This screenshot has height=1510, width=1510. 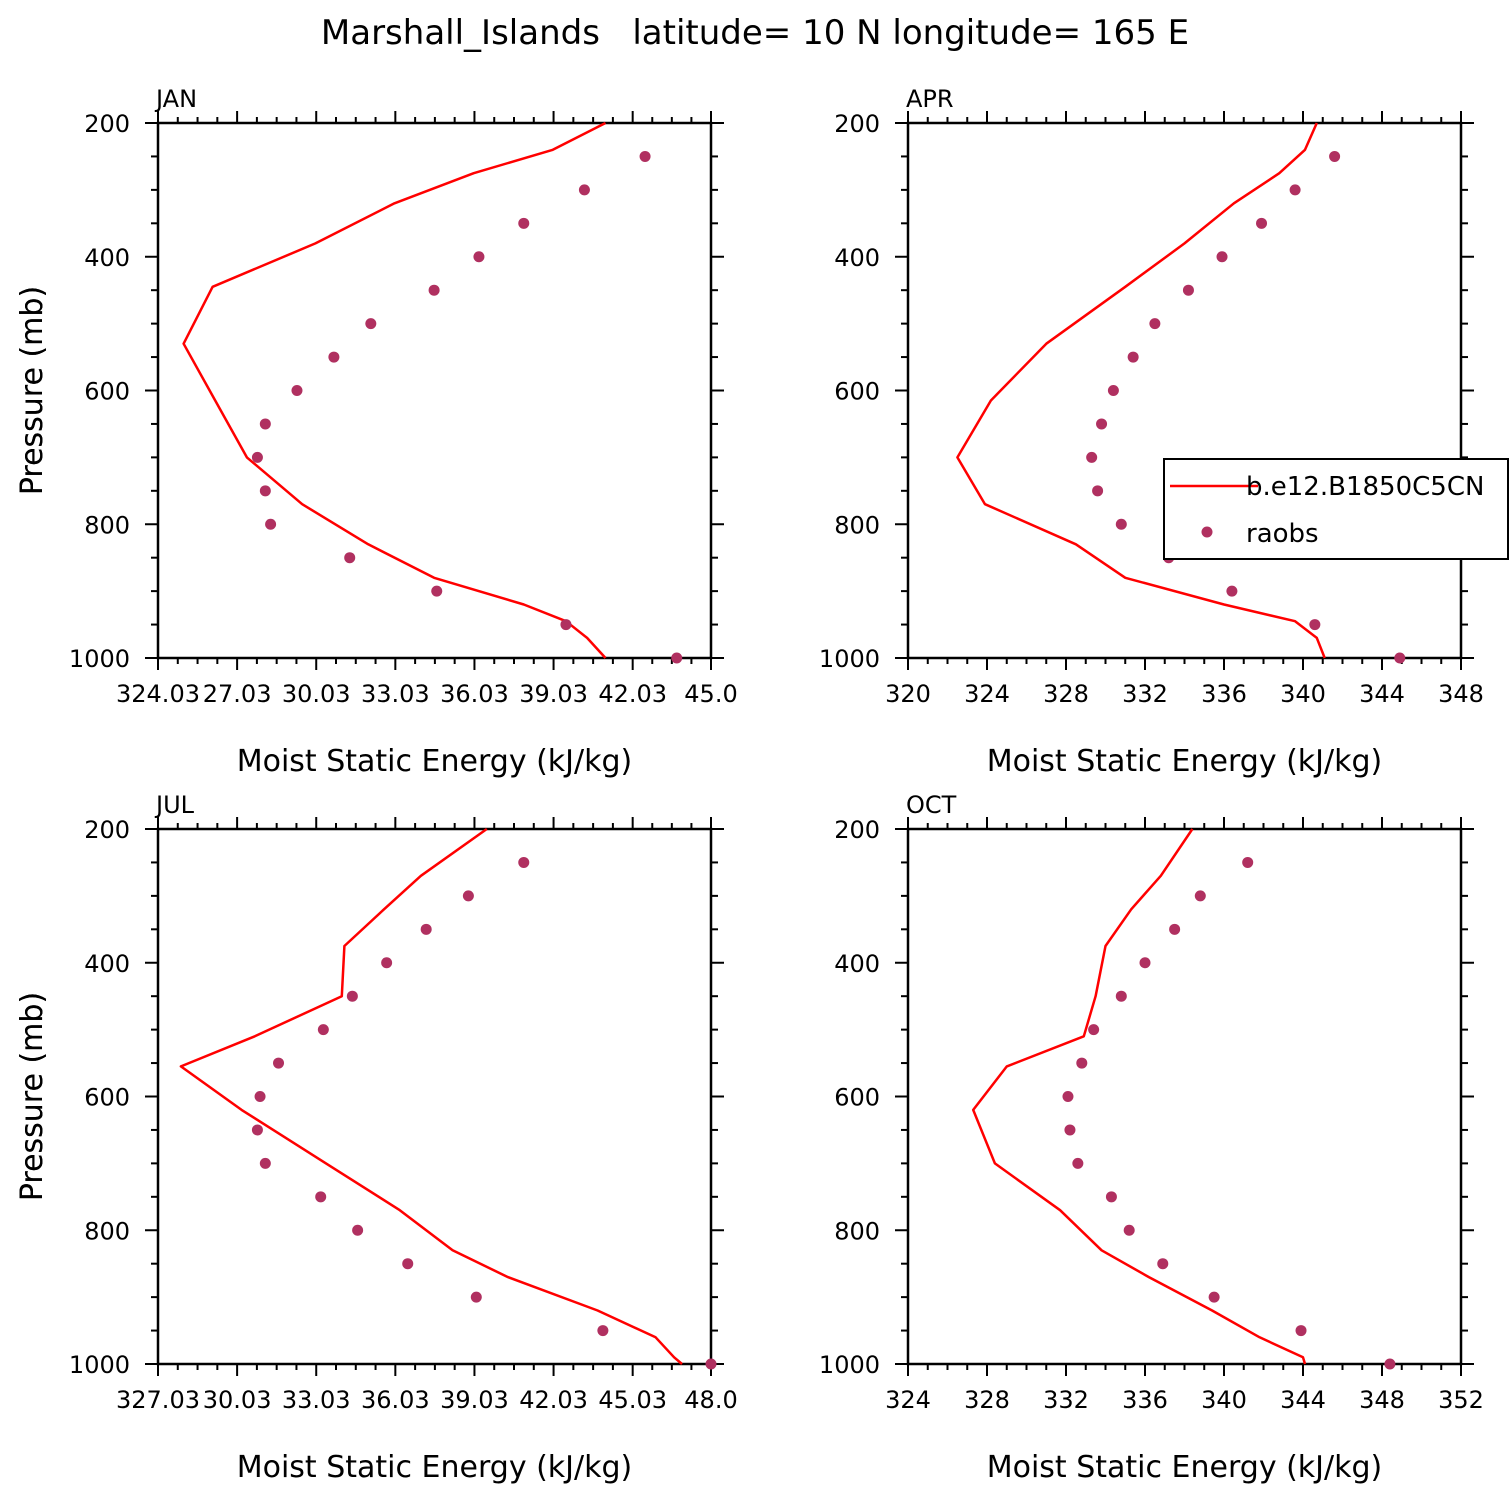 What do you see at coordinates (395, 694) in the screenshot?
I see `x-tick-label: 33.03` at bounding box center [395, 694].